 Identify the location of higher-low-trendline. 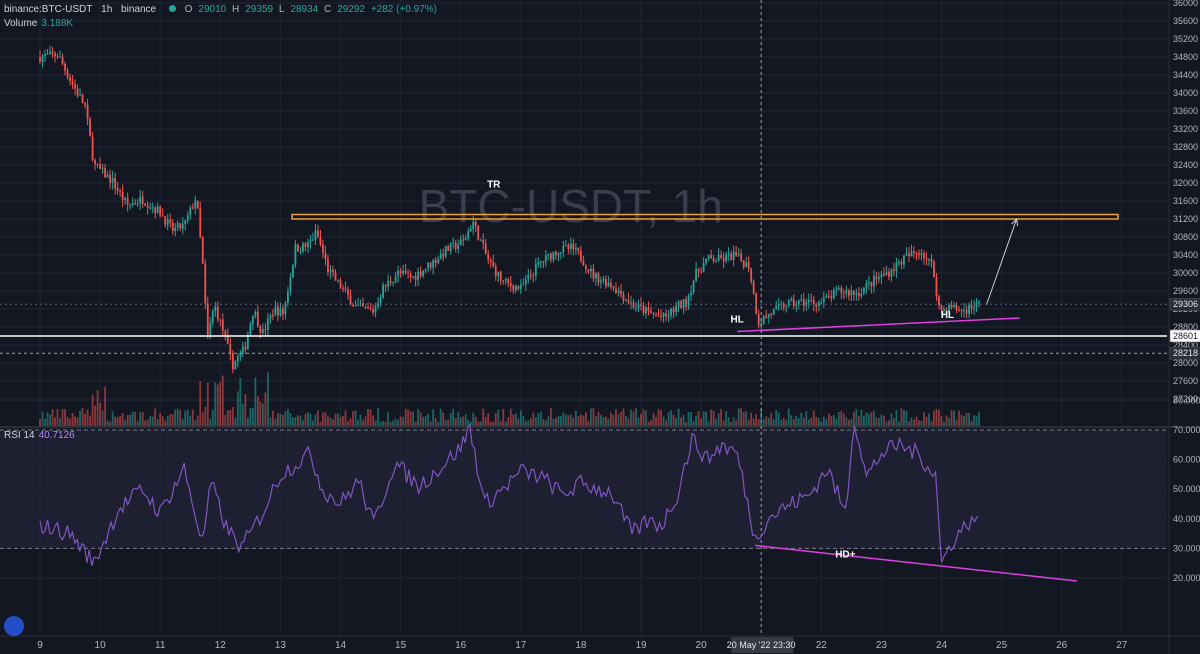
(878, 325).